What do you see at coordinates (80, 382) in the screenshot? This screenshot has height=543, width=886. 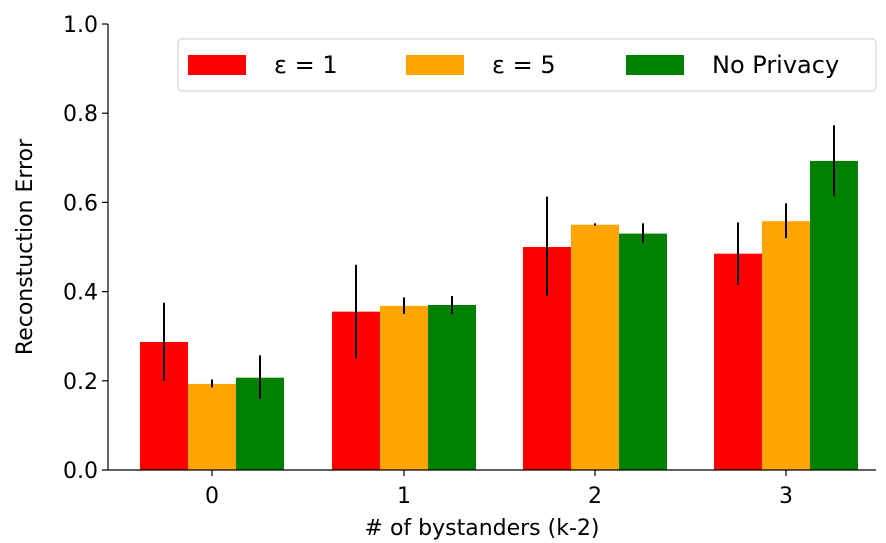 I see `y-tick-label: 0.2` at bounding box center [80, 382].